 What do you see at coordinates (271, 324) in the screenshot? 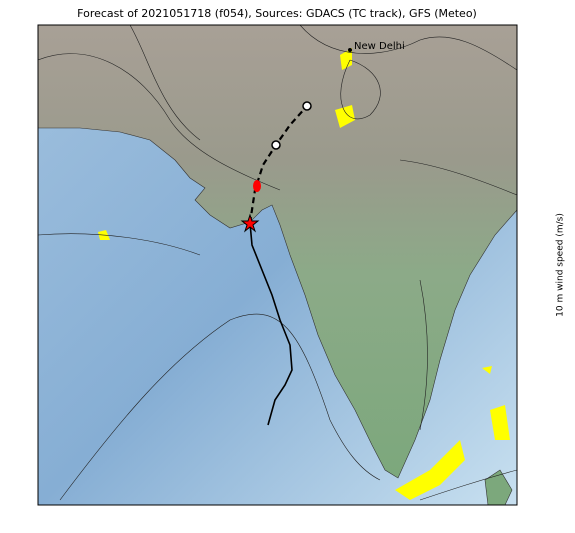
I see `track-past` at bounding box center [271, 324].